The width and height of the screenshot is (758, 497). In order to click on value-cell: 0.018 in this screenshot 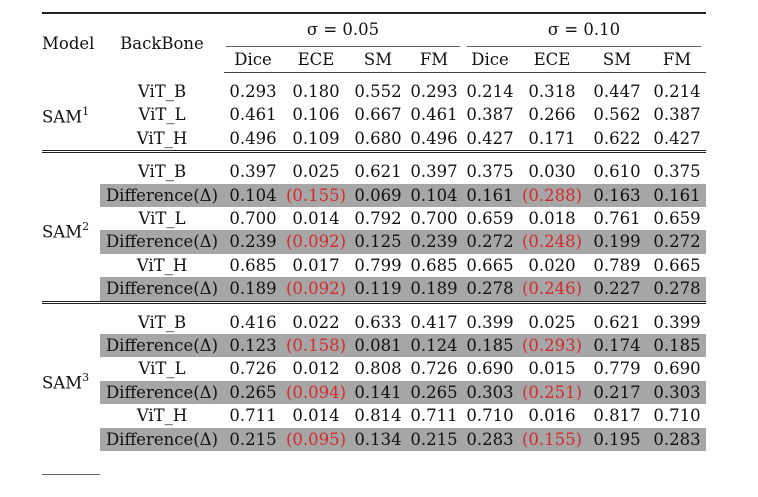, I will do `click(552, 219)`.